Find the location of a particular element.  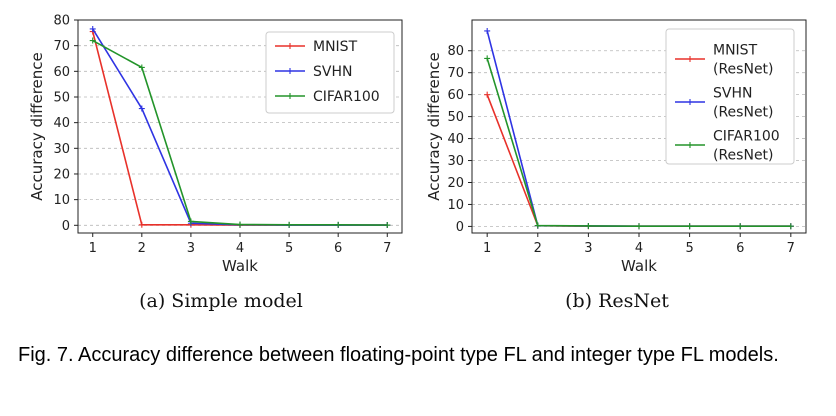

legend-label: MNIST (ResNet) is located at coordinates (743, 60).